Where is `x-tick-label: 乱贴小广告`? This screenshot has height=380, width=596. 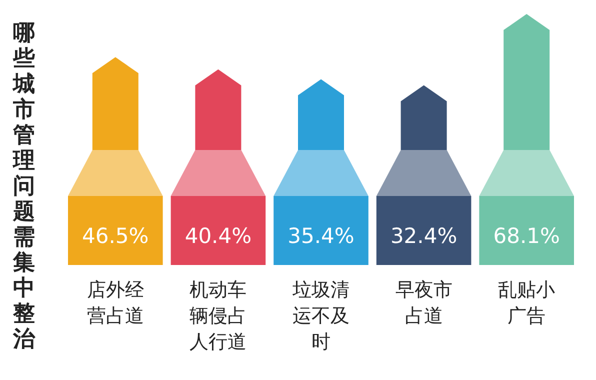
x-tick-label: 乱贴小广告 is located at coordinates (527, 303).